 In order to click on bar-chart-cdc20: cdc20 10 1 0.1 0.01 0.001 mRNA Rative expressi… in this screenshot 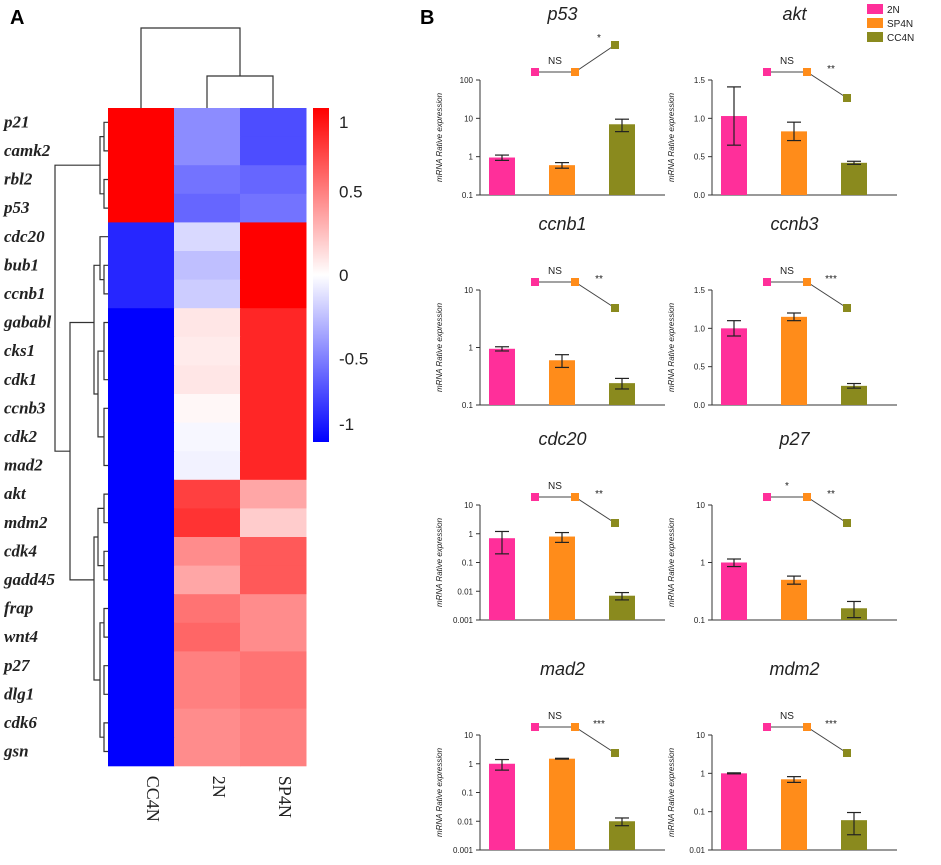, I will do `click(550, 527)`.